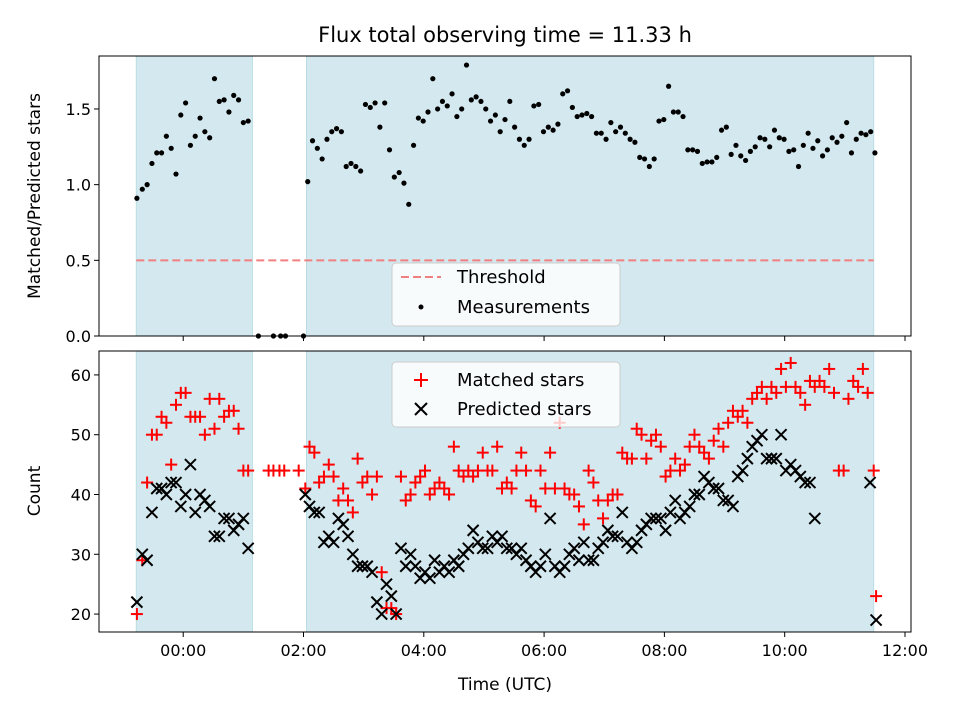 The height and width of the screenshot is (720, 960). I want to click on x-tick-label: 04:00, so click(424, 650).